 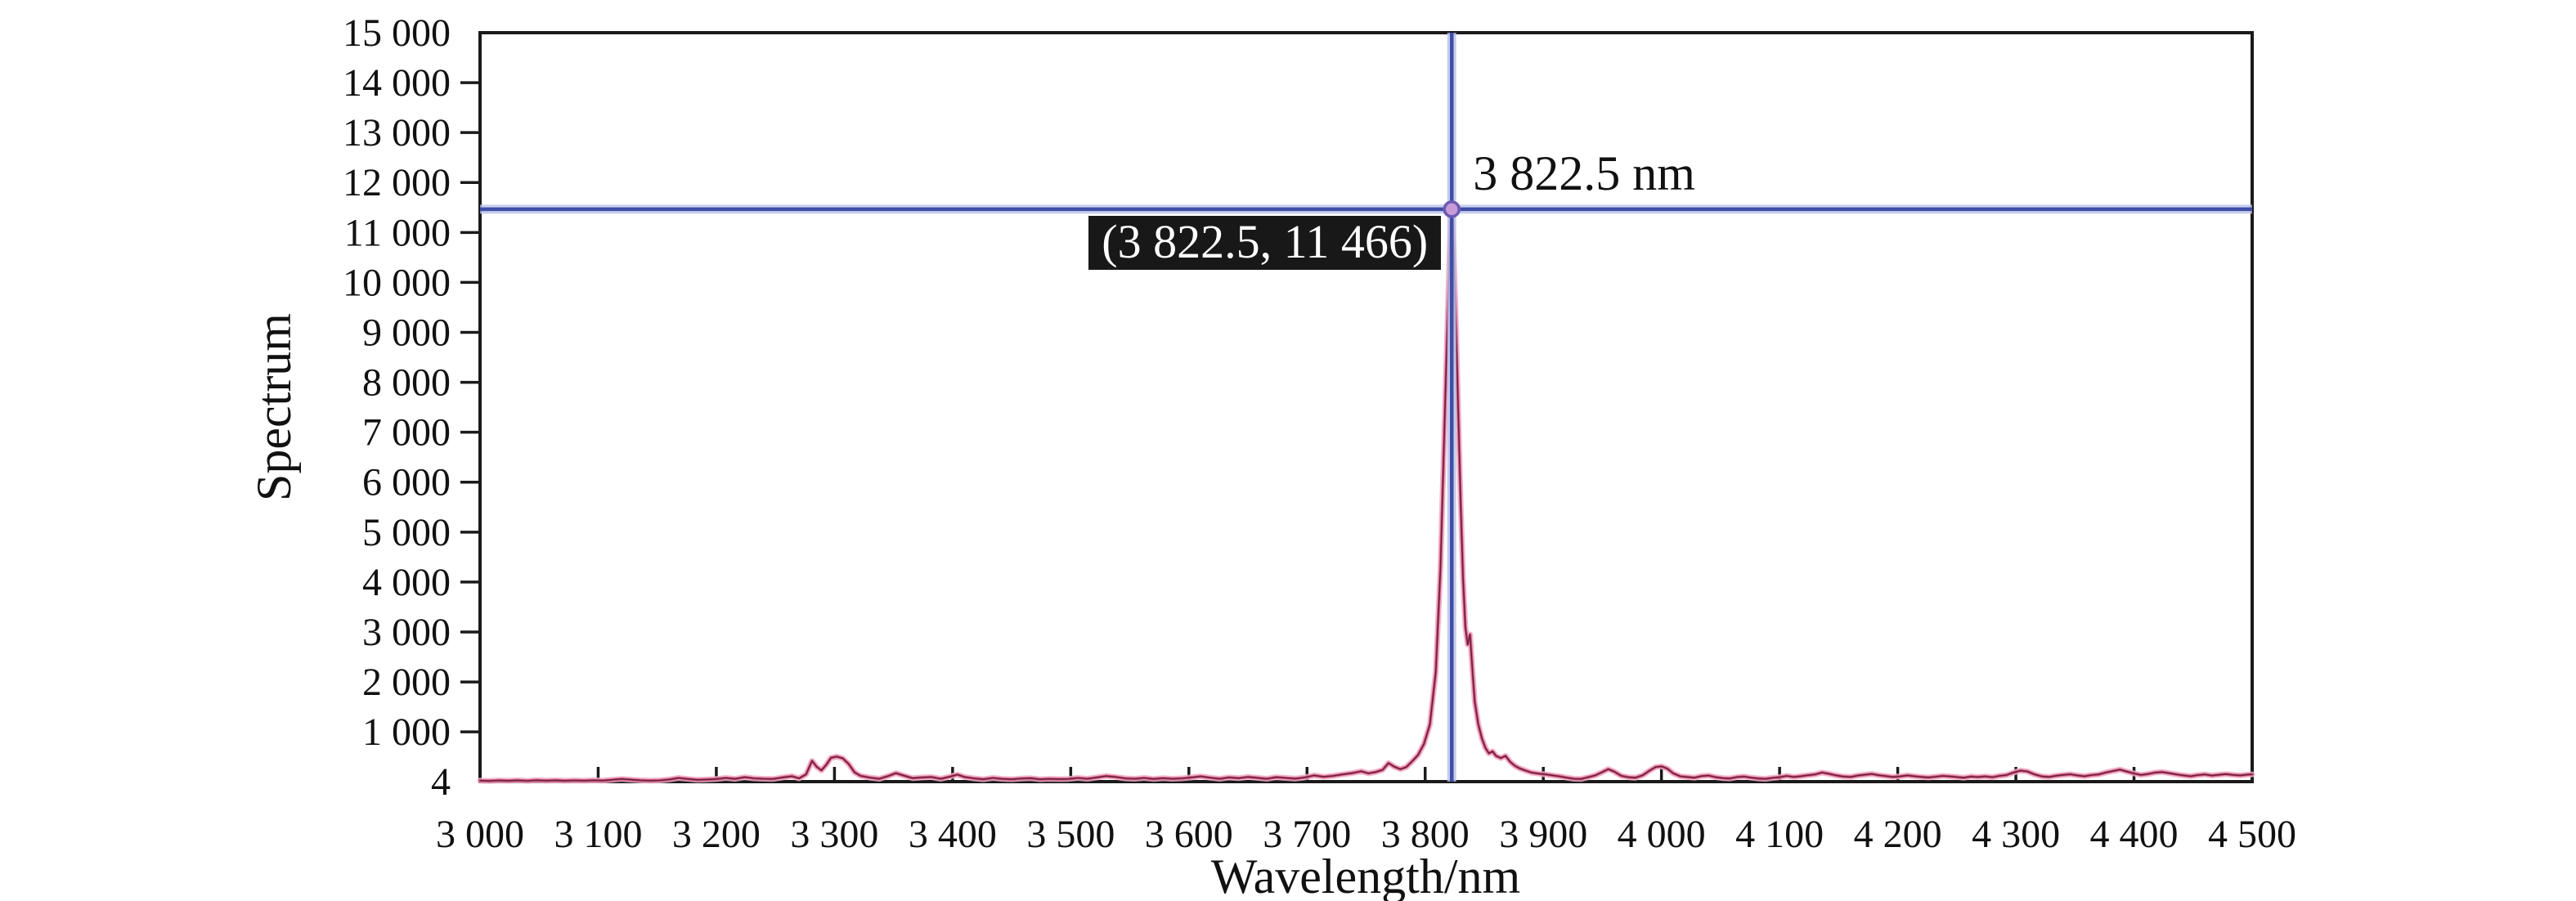 I want to click on x-tick-label: 4 300, so click(x=2016, y=834).